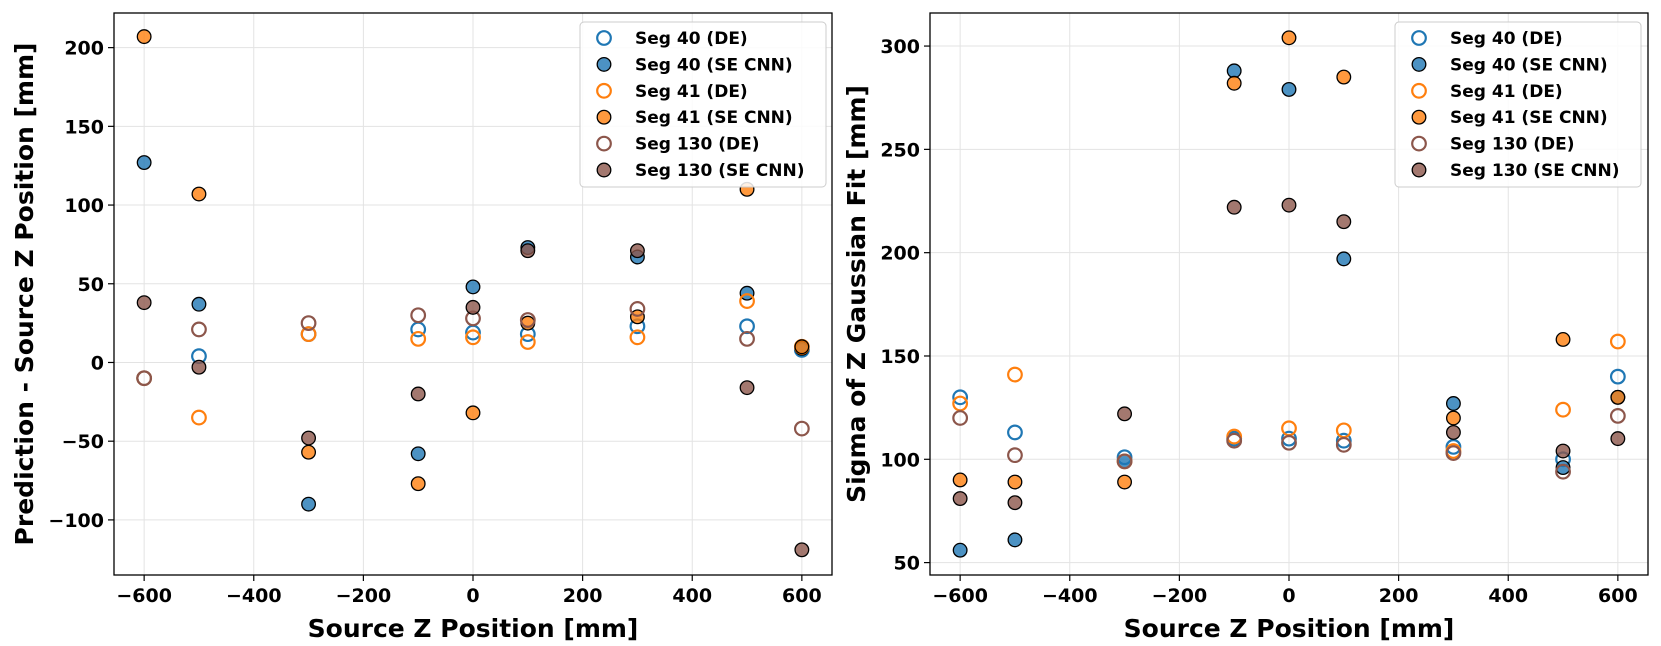 This screenshot has width=1661, height=646. I want to click on y-tick-label: −100, so click(76, 521).